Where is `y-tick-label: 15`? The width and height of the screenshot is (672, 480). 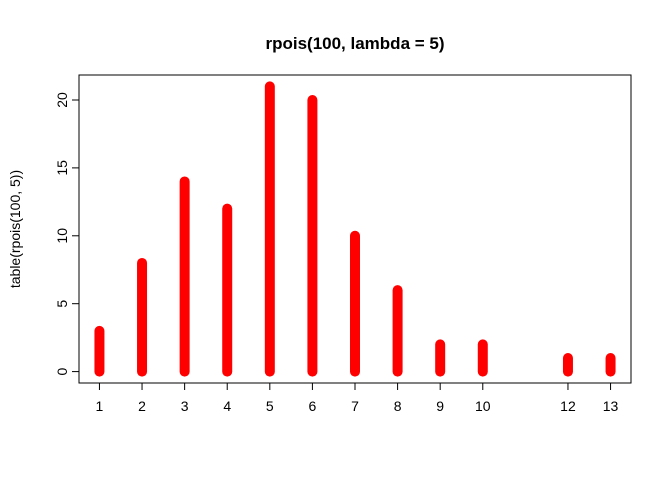 y-tick-label: 15 is located at coordinates (62, 168).